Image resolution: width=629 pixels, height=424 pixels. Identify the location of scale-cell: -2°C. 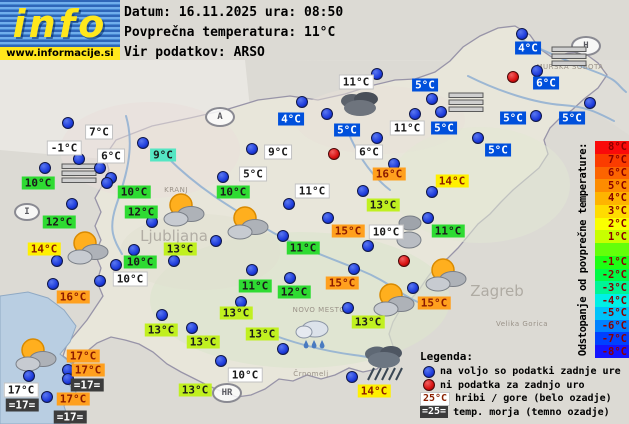
(612, 275).